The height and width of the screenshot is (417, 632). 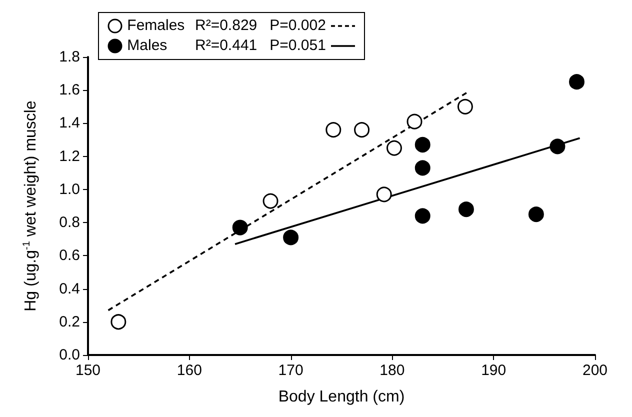 I want to click on y-tick-label: 0.8, so click(x=69, y=223).